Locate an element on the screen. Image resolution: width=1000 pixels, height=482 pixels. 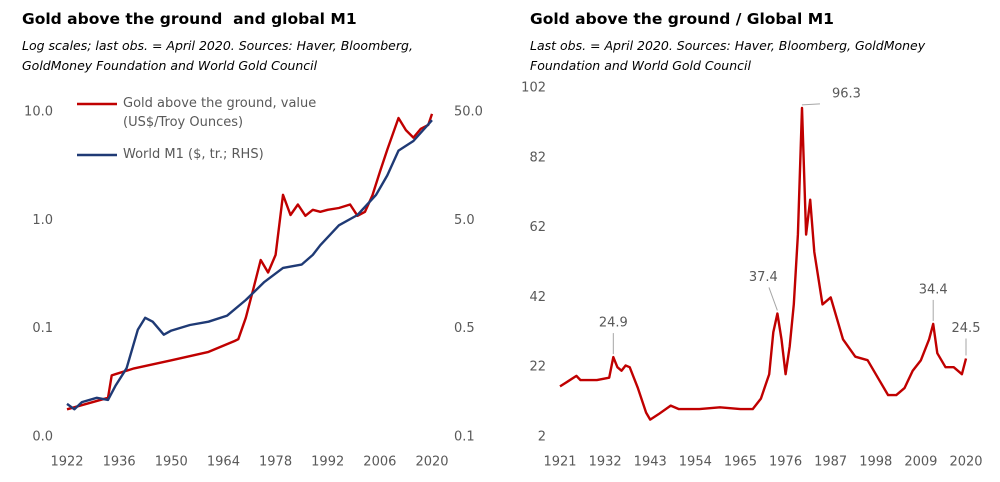
x-tick-label: 1978 is located at coordinates (275, 462).